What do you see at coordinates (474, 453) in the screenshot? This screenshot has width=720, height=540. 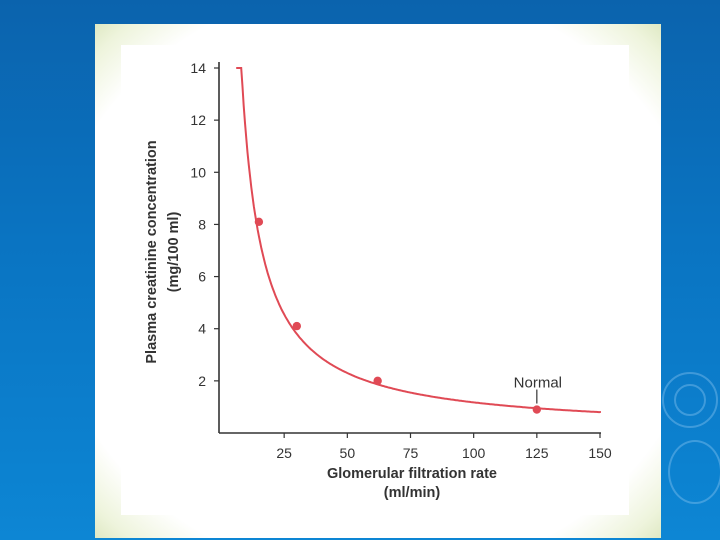 I see `x-tick-label: 100` at bounding box center [474, 453].